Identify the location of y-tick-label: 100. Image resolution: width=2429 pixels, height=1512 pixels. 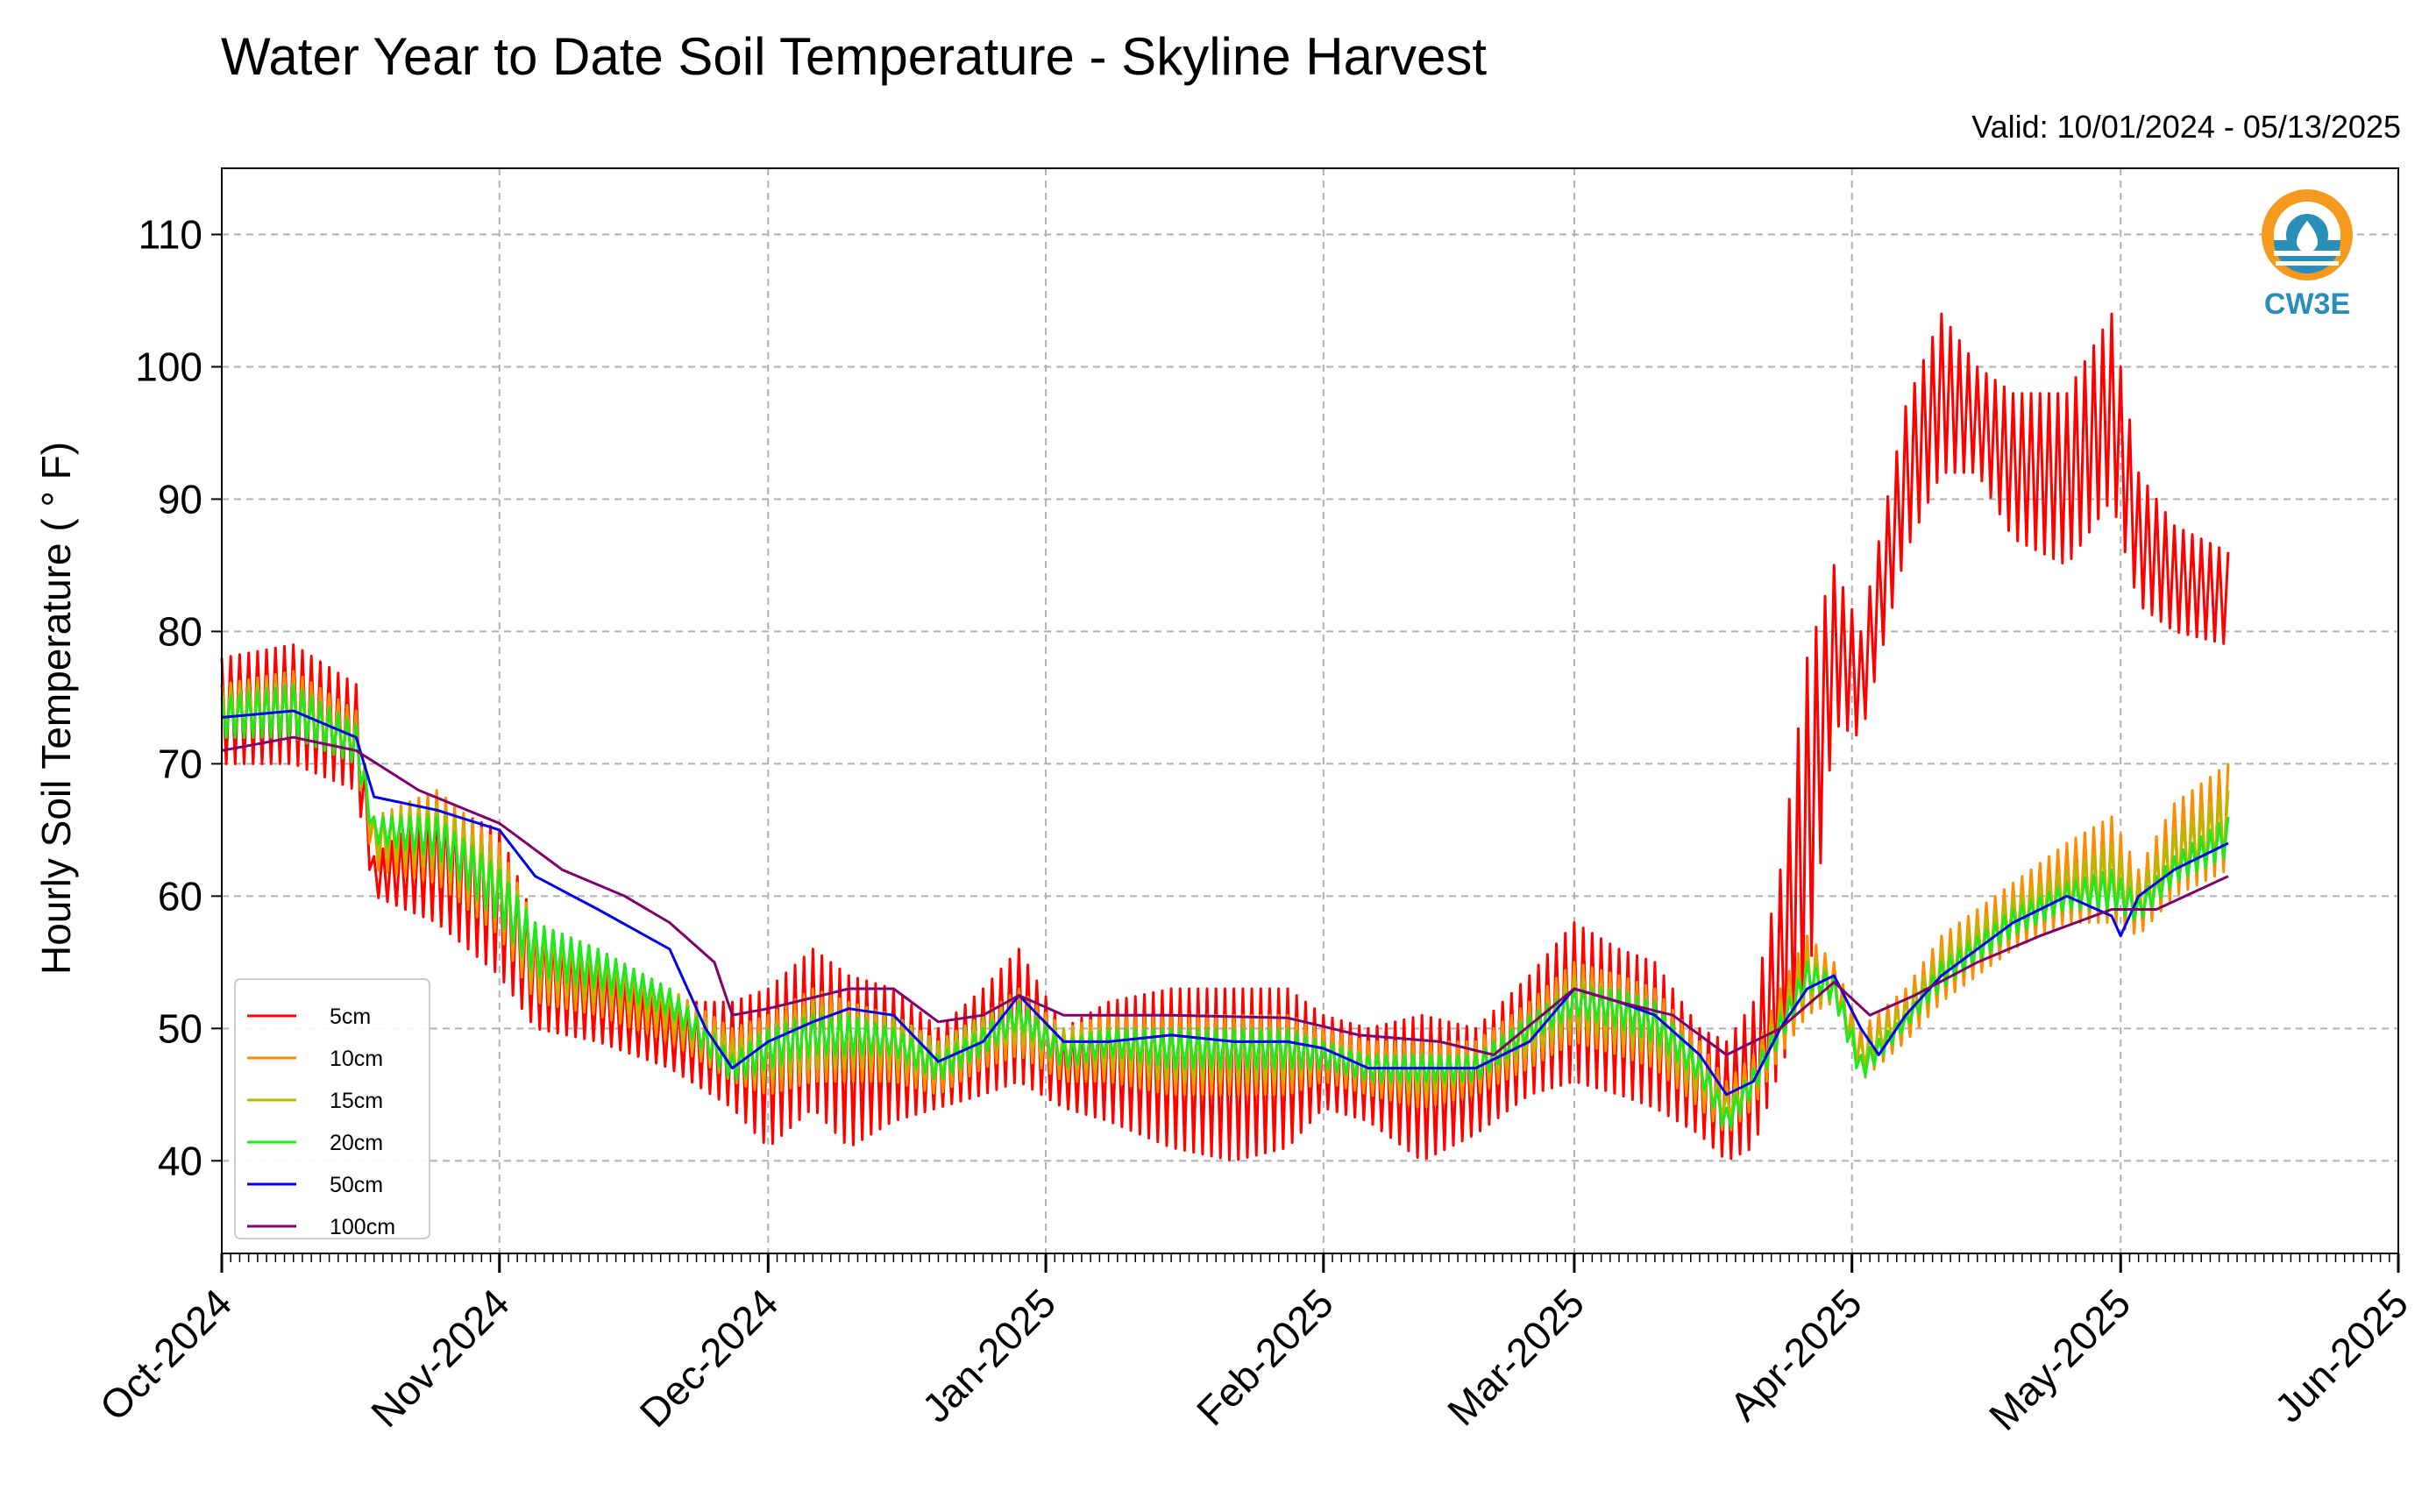
(169, 366).